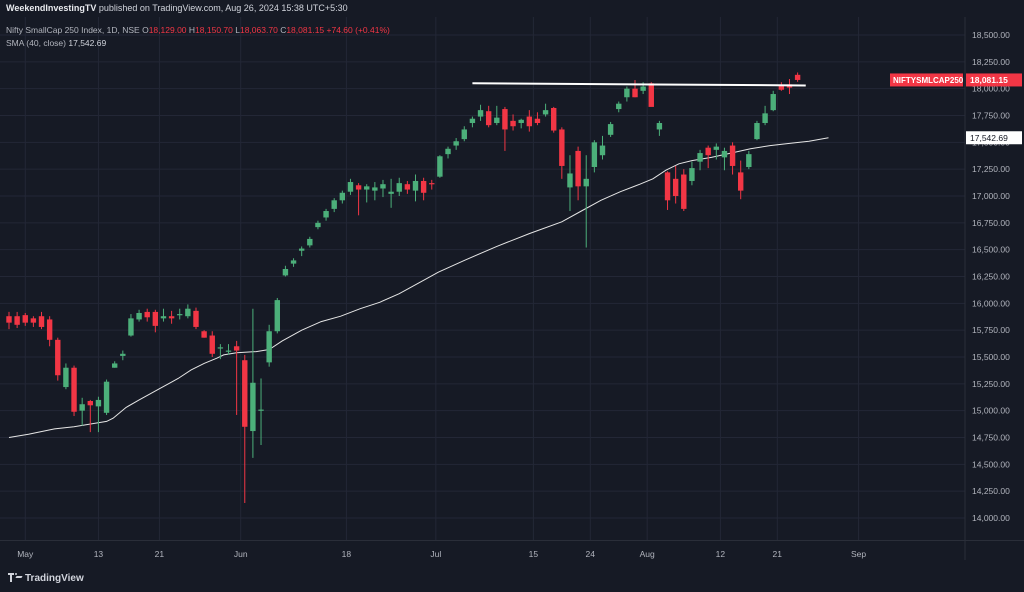 The height and width of the screenshot is (592, 1024). I want to click on low-label: L, so click(237, 30).